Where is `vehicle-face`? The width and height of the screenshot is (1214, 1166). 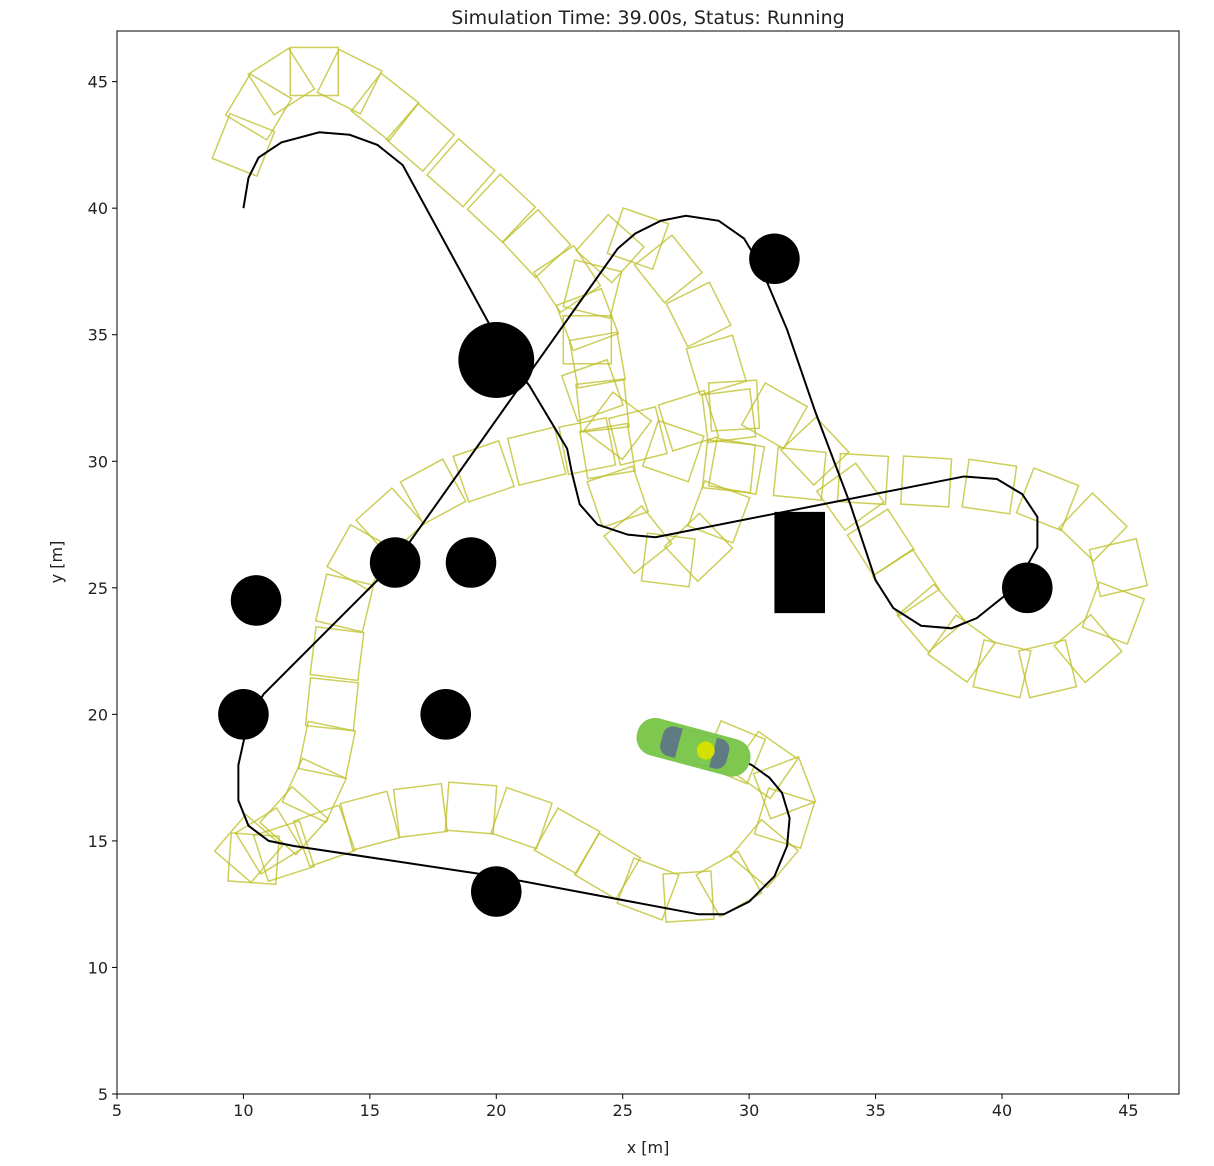
vehicle-face is located at coordinates (705, 750).